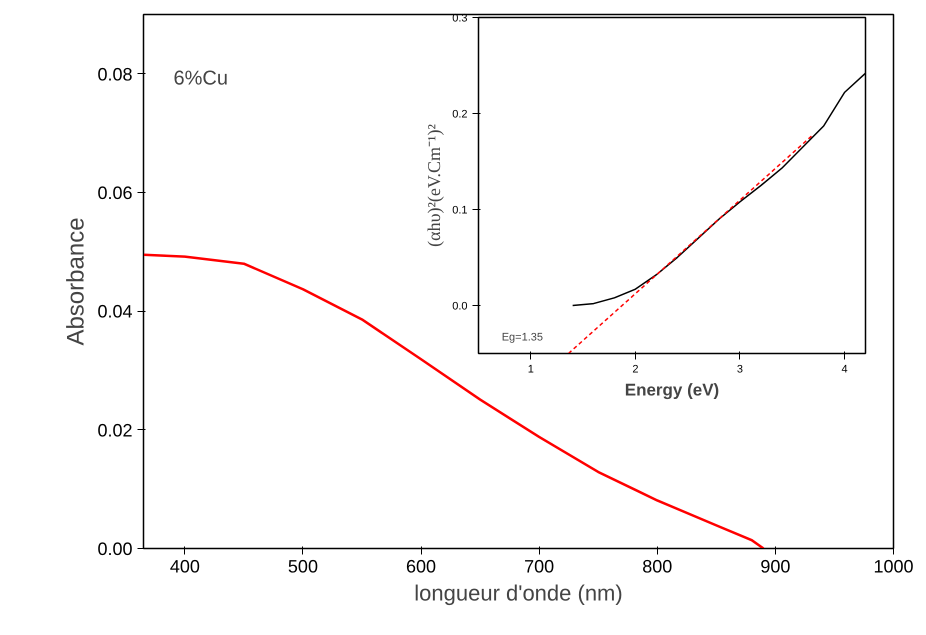 The image size is (926, 635). What do you see at coordinates (672, 390) in the screenshot?
I see `x-axis-title: Energy (eV)` at bounding box center [672, 390].